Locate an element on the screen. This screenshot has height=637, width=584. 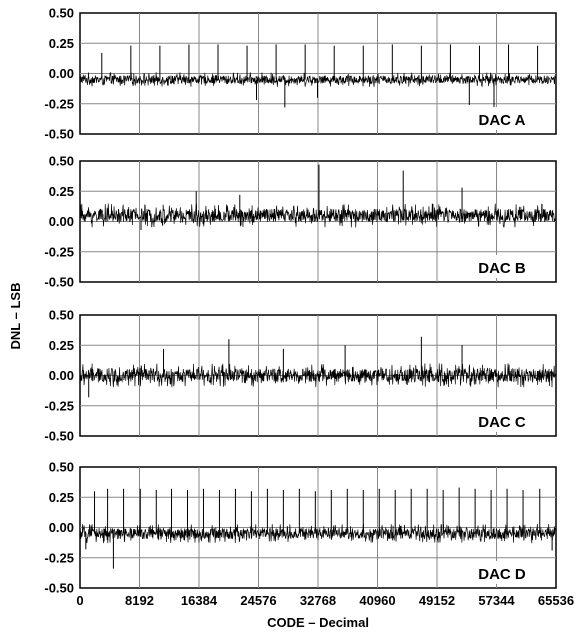
series-label: DAC B is located at coordinates (502, 268).